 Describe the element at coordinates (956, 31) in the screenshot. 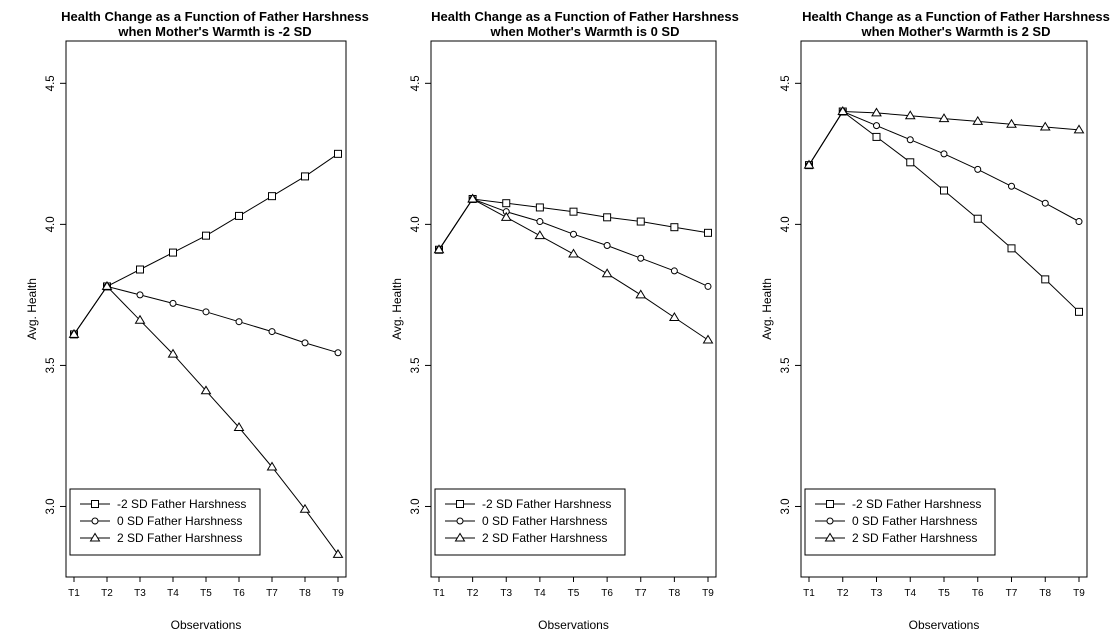

I see `chart-subtitle: when Mother's Warmth is 2 SD` at that location.